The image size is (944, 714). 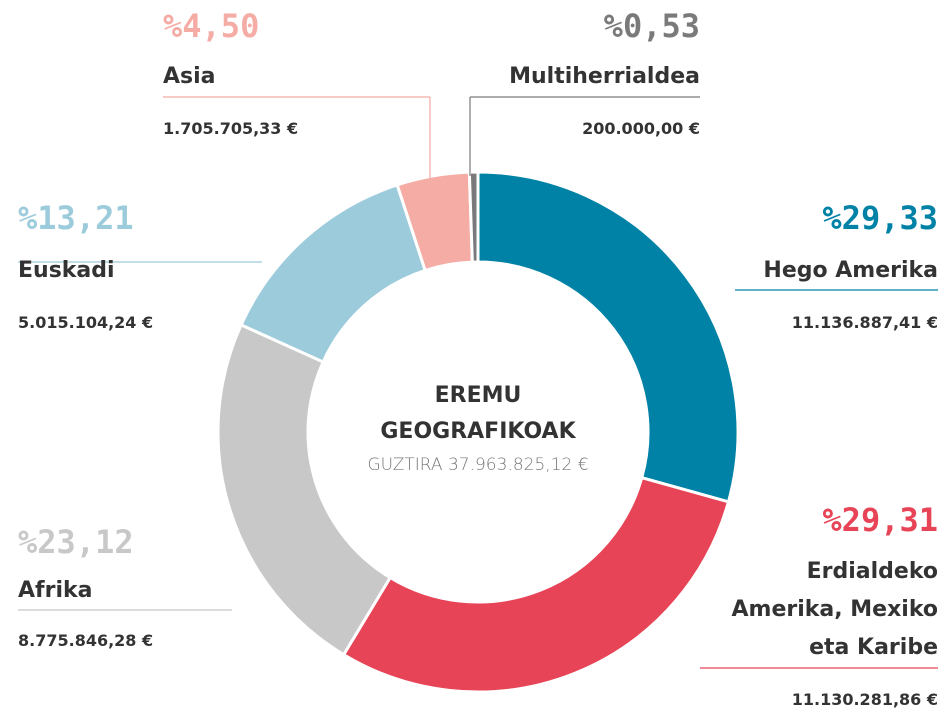 I want to click on chart-title: EREMU GEOGRAFIKOAK, so click(x=478, y=413).